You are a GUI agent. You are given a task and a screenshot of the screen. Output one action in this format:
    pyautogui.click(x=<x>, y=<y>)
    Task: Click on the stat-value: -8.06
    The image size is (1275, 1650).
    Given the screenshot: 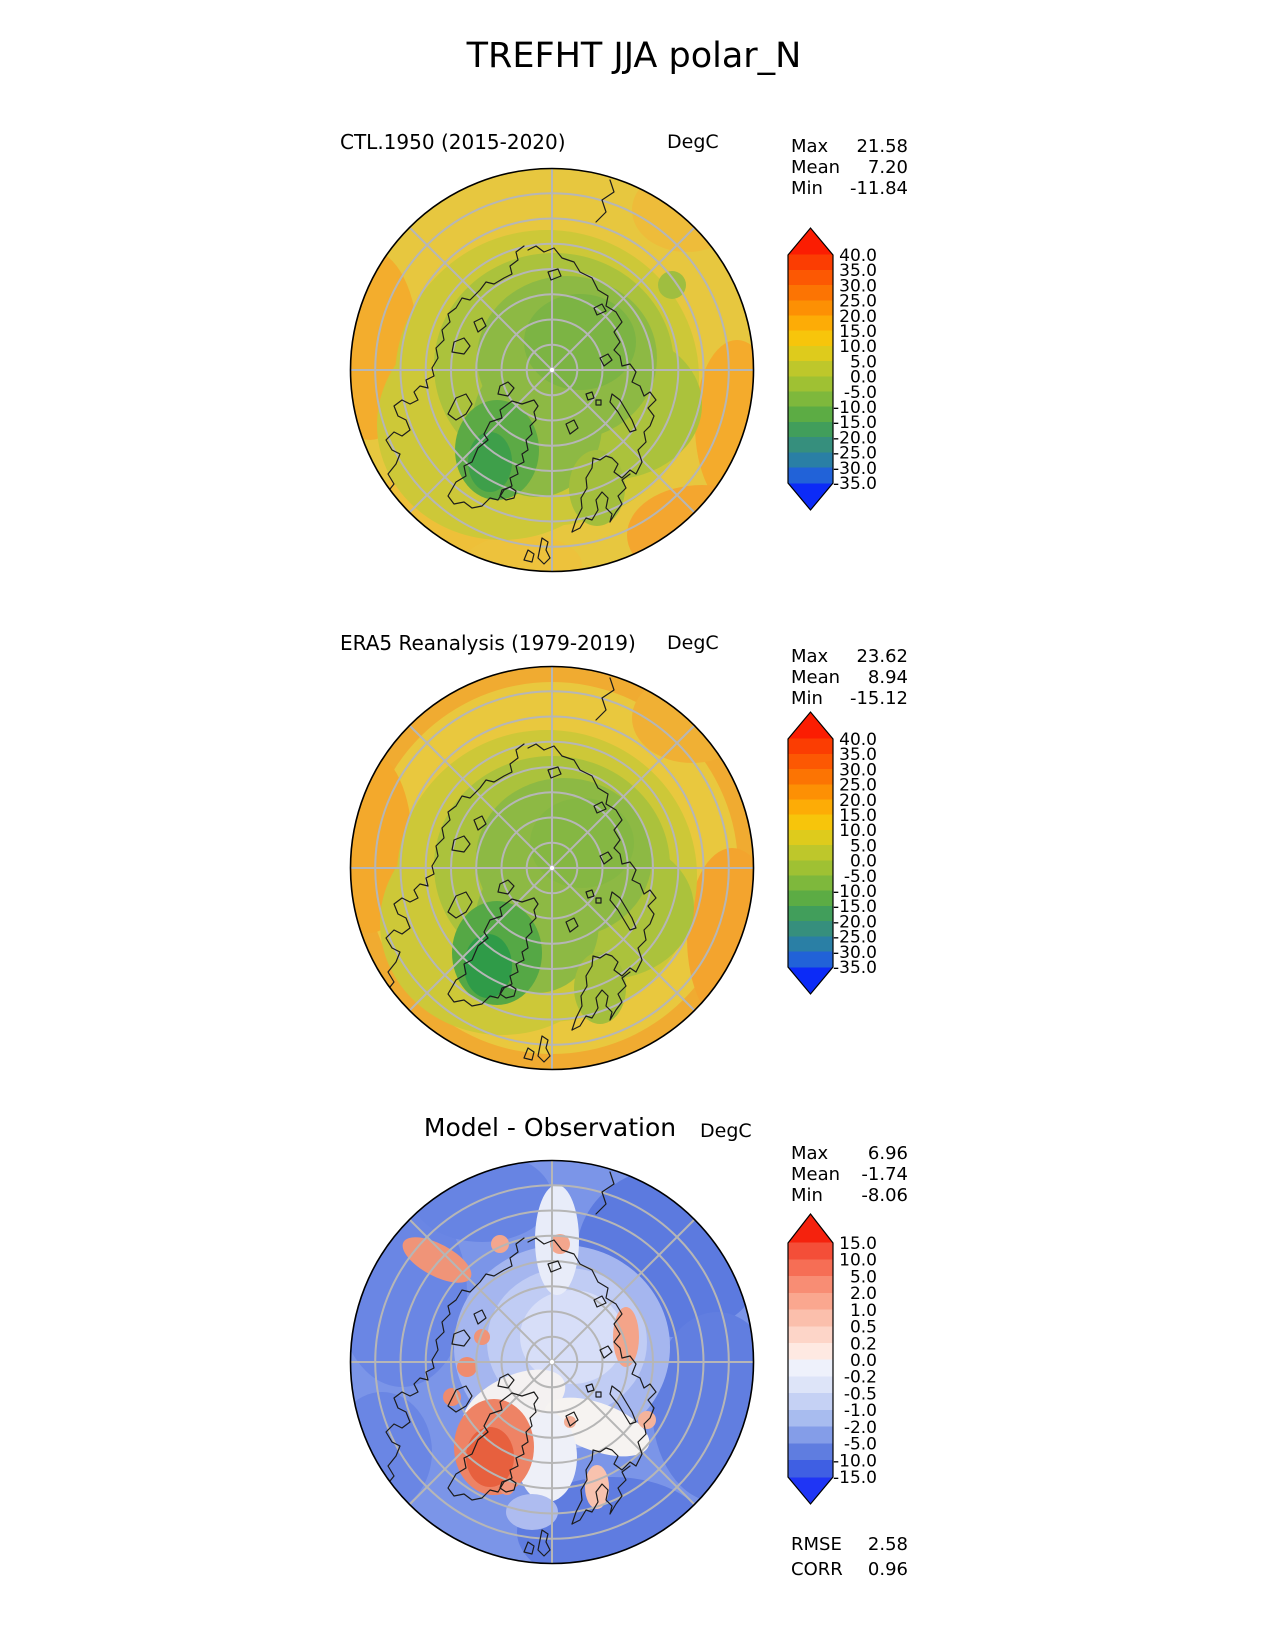 What is the action you would take?
    pyautogui.click(x=884, y=1195)
    